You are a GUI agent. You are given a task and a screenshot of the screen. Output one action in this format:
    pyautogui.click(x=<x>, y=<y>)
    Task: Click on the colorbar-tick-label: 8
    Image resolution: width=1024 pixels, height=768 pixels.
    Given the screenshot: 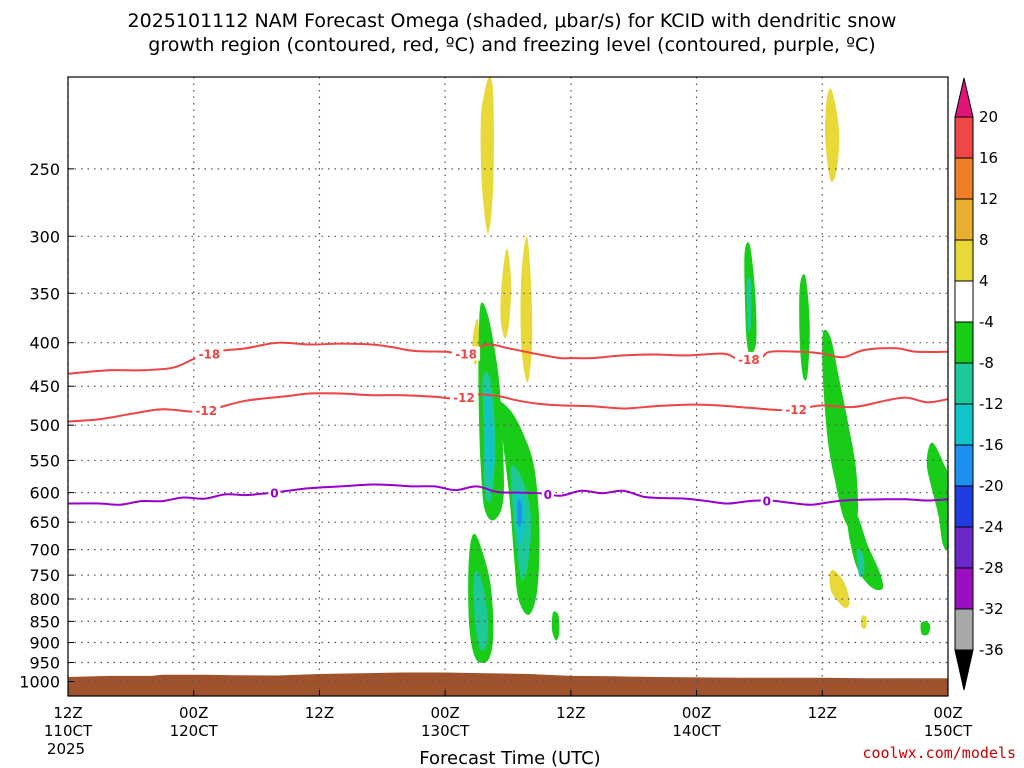 What is the action you would take?
    pyautogui.click(x=984, y=240)
    